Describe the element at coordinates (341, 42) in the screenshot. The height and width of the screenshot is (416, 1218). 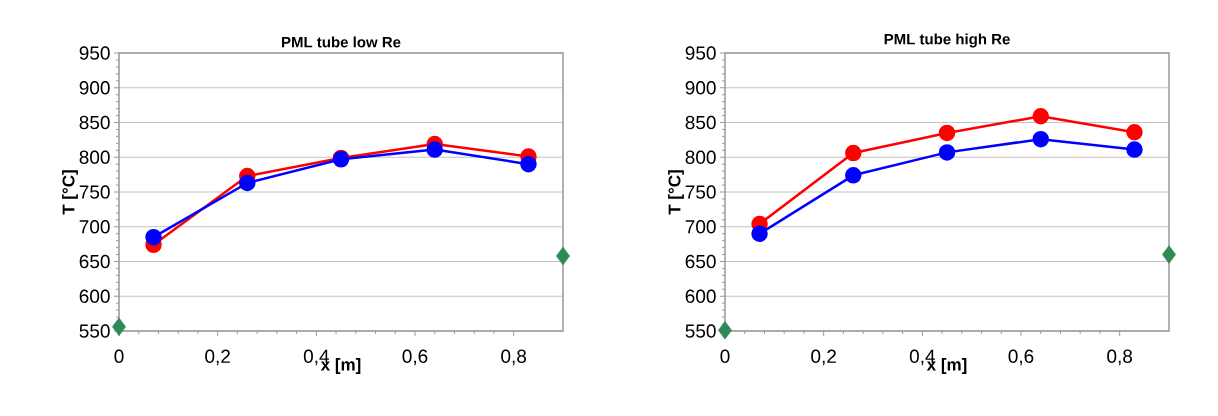
I see `chart-title: PML tube low Re` at that location.